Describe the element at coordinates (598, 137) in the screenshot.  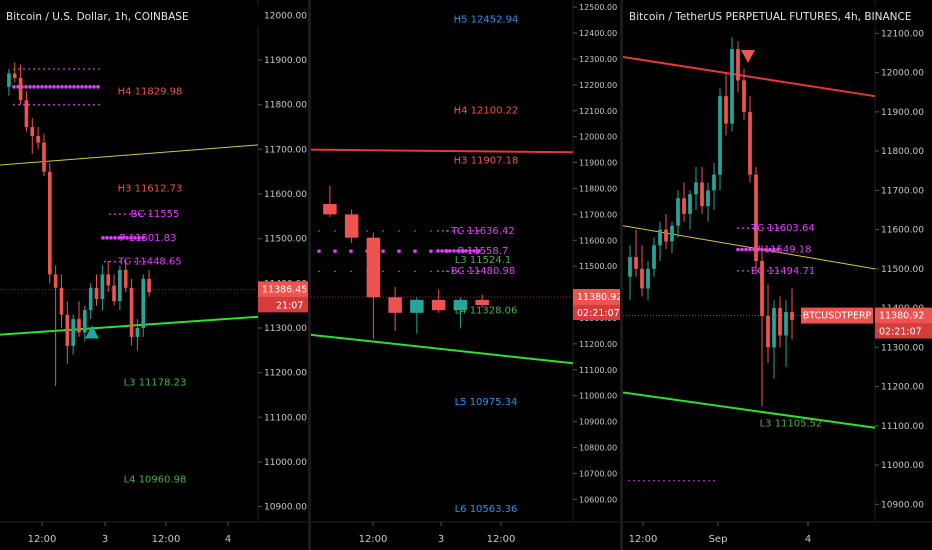
I see `y-tick-label: 12000.00` at that location.